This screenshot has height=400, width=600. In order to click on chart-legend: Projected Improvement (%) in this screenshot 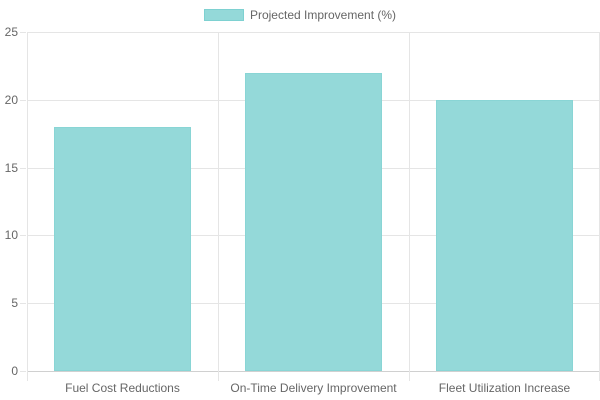, I will do `click(300, 15)`.